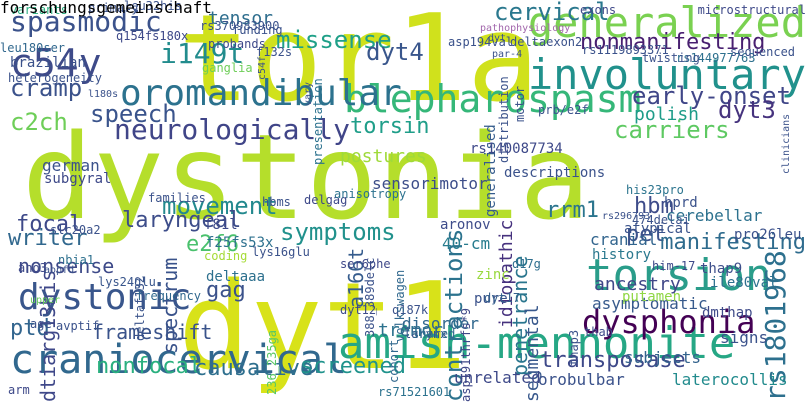 The width and height of the screenshot is (808, 404). What do you see at coordinates (276, 202) in the screenshot?
I see `word: hbms` at bounding box center [276, 202].